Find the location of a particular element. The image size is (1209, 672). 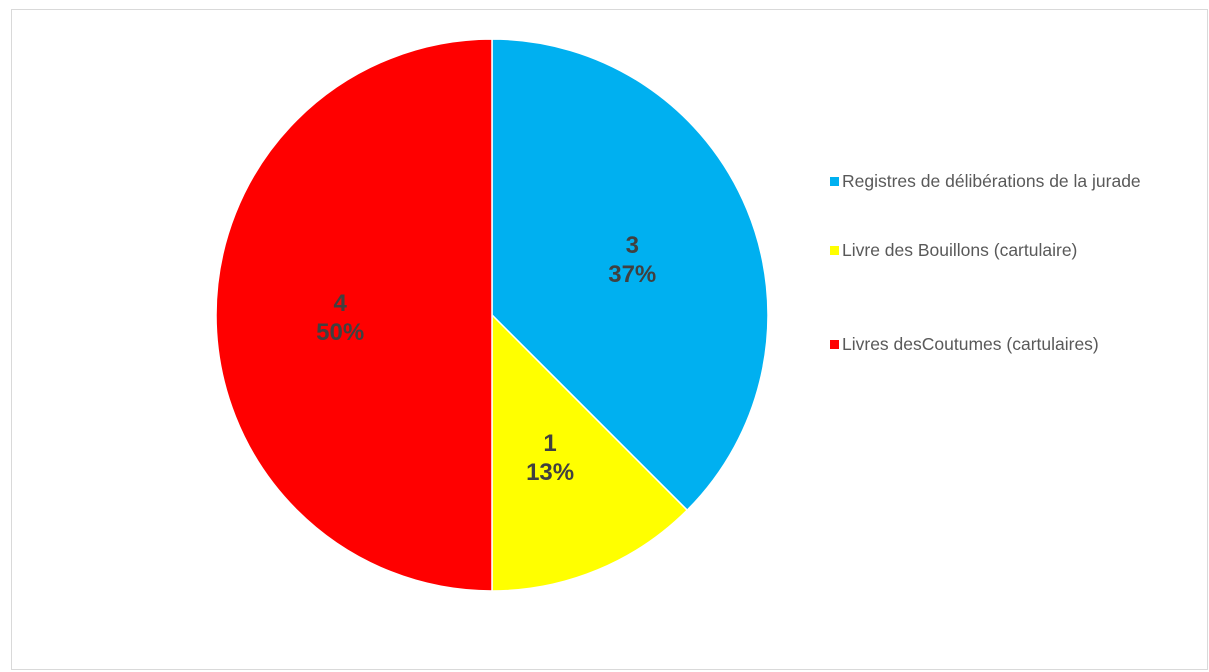

data-label-percent-registres: 37% is located at coordinates (632, 274).